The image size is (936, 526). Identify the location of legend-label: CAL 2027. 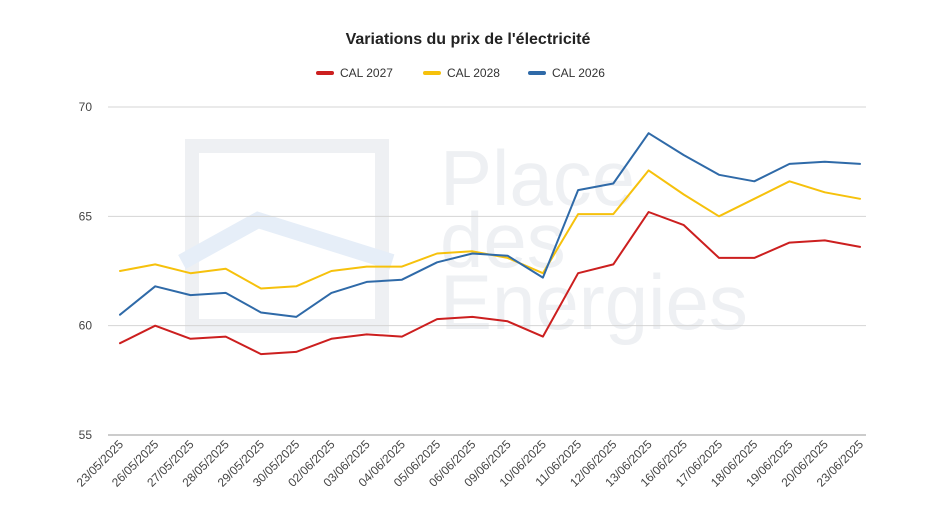
(366, 73).